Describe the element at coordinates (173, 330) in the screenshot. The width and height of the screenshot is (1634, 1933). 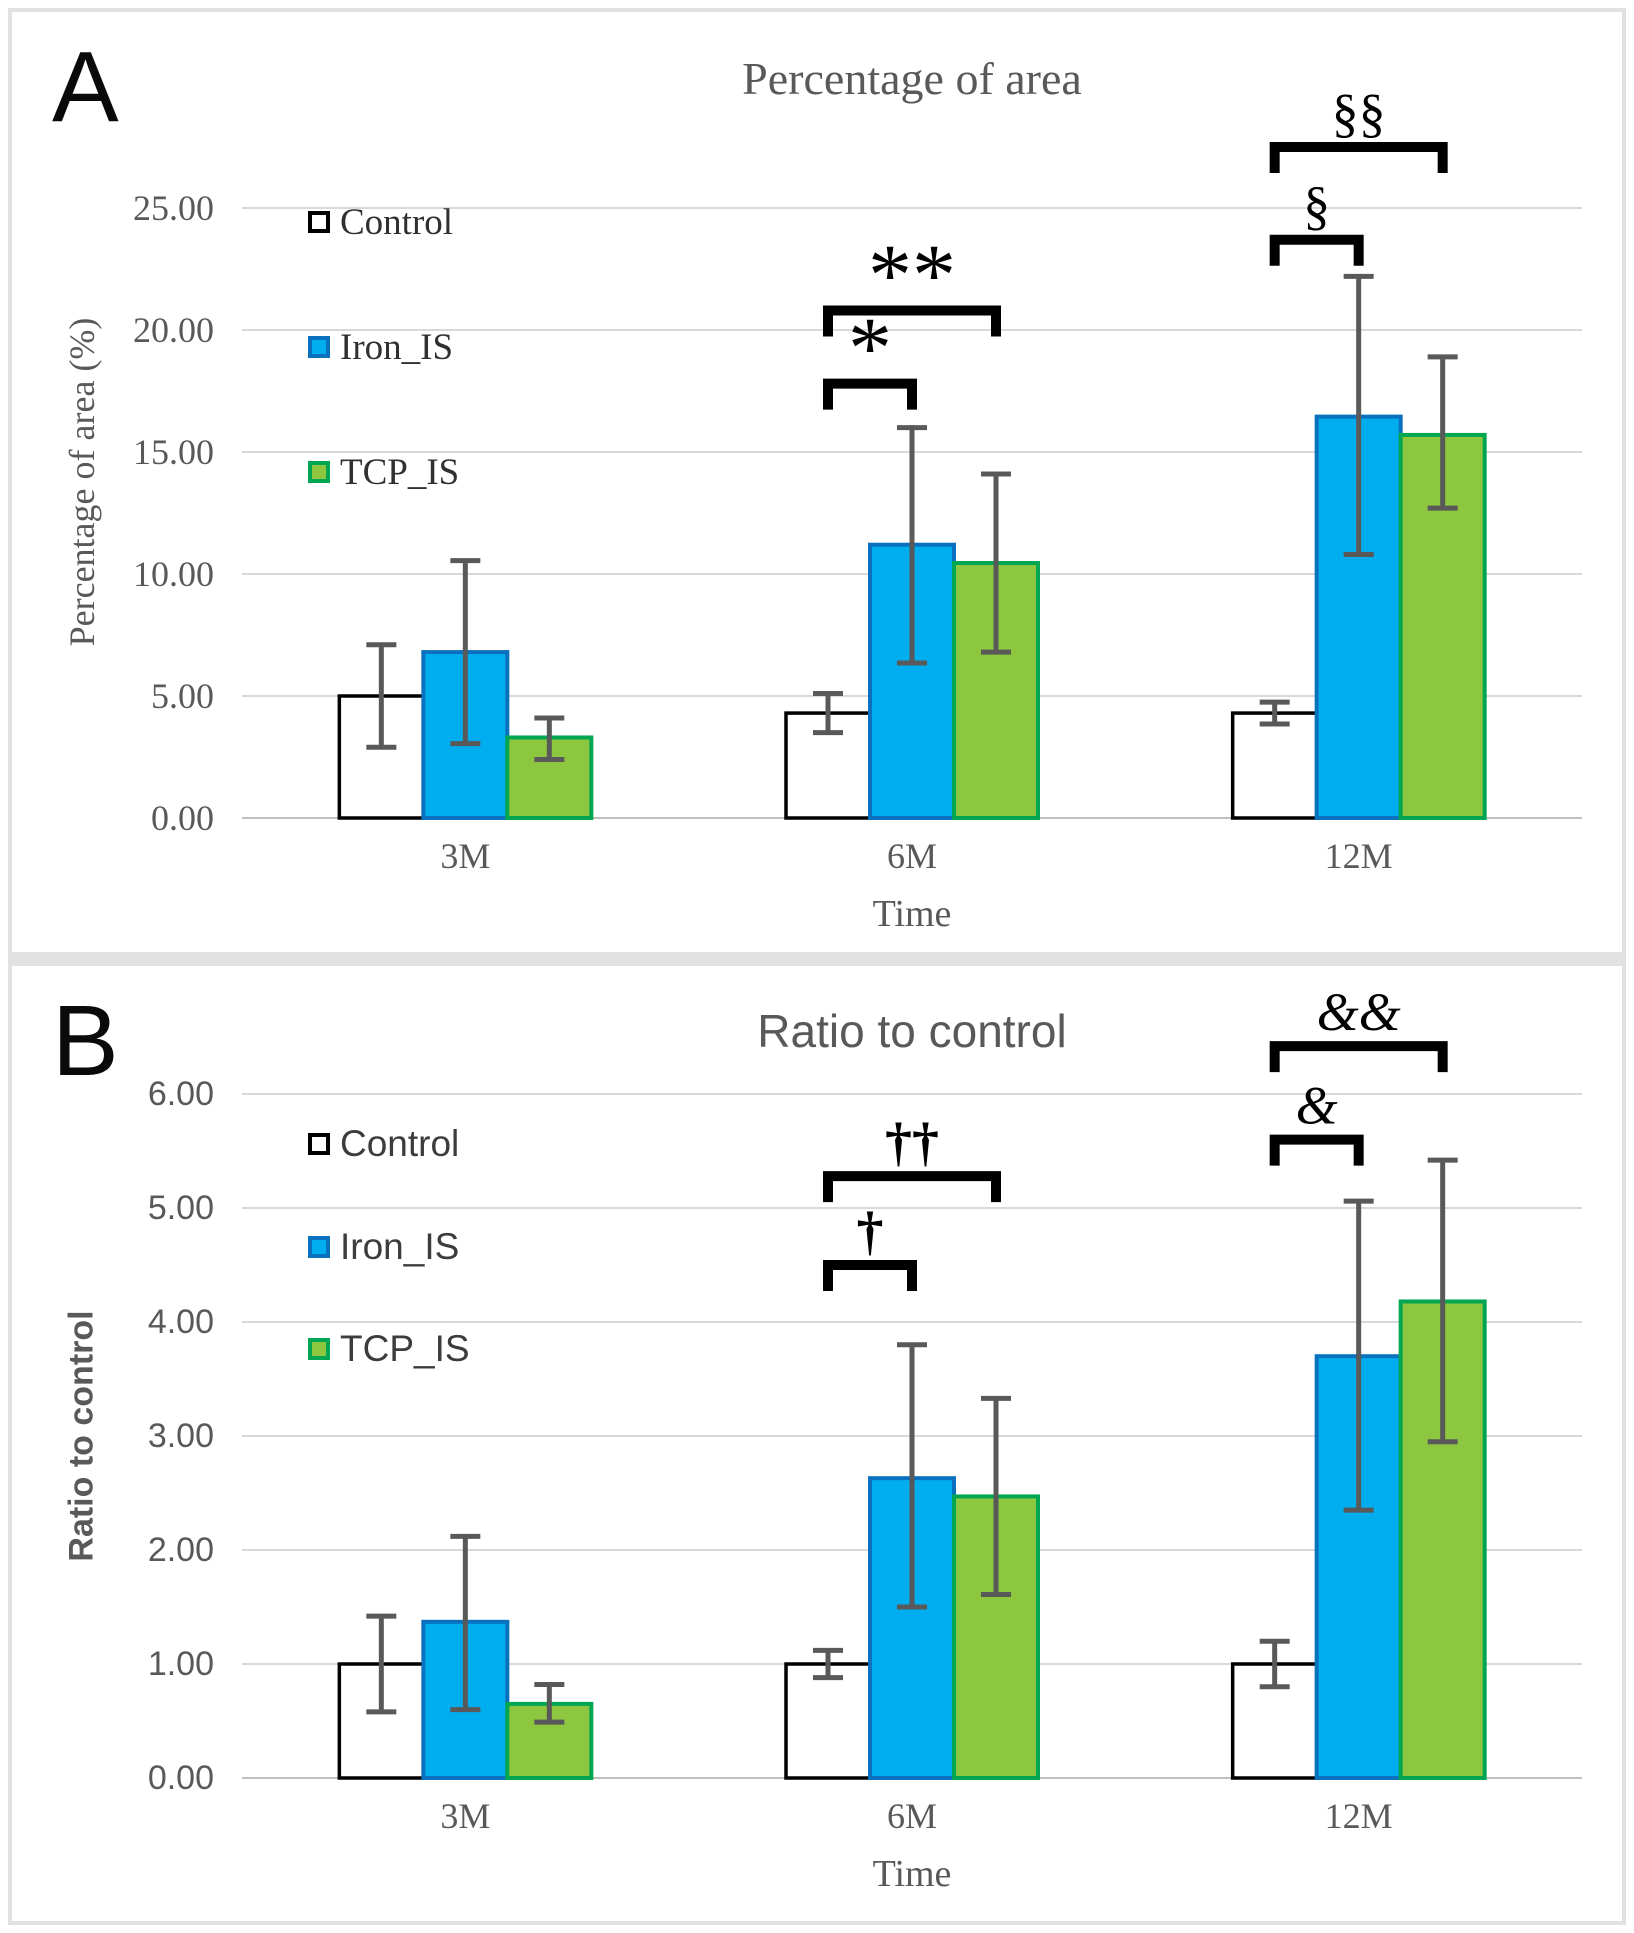
I see `y-tick-label: 20.00` at that location.